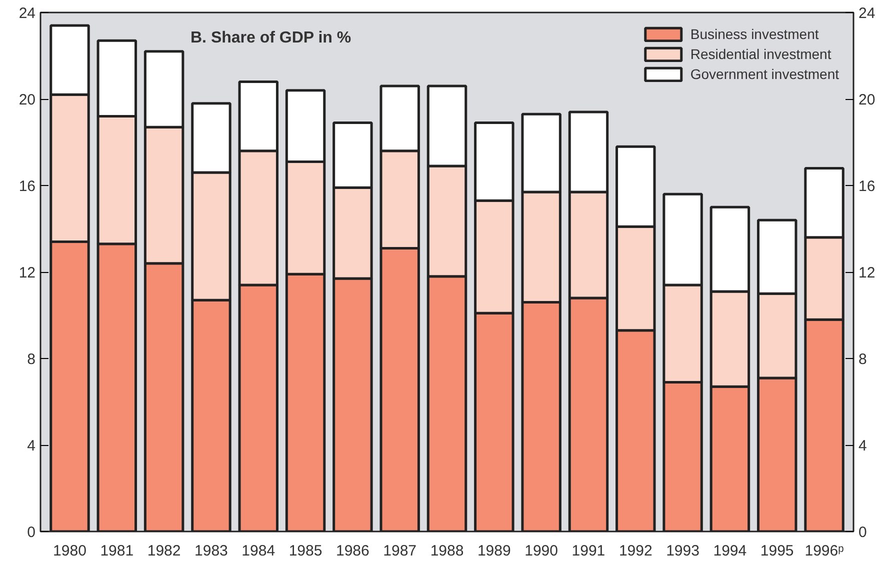  I want to click on y2-tick-label: 8, so click(862, 359).